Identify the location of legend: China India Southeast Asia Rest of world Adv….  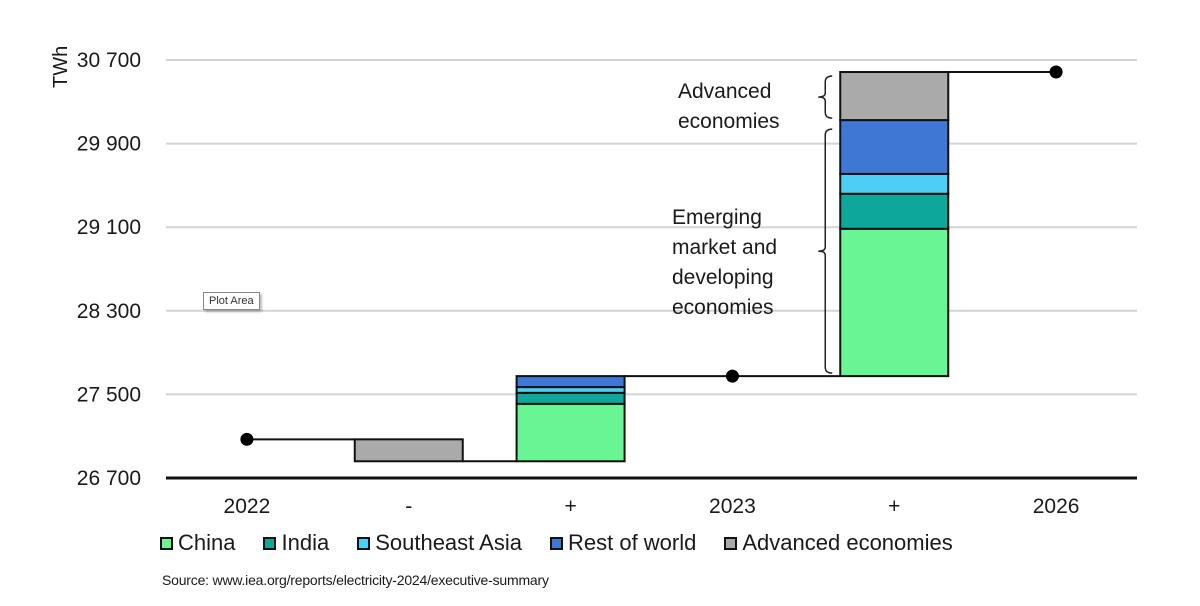
(570, 543).